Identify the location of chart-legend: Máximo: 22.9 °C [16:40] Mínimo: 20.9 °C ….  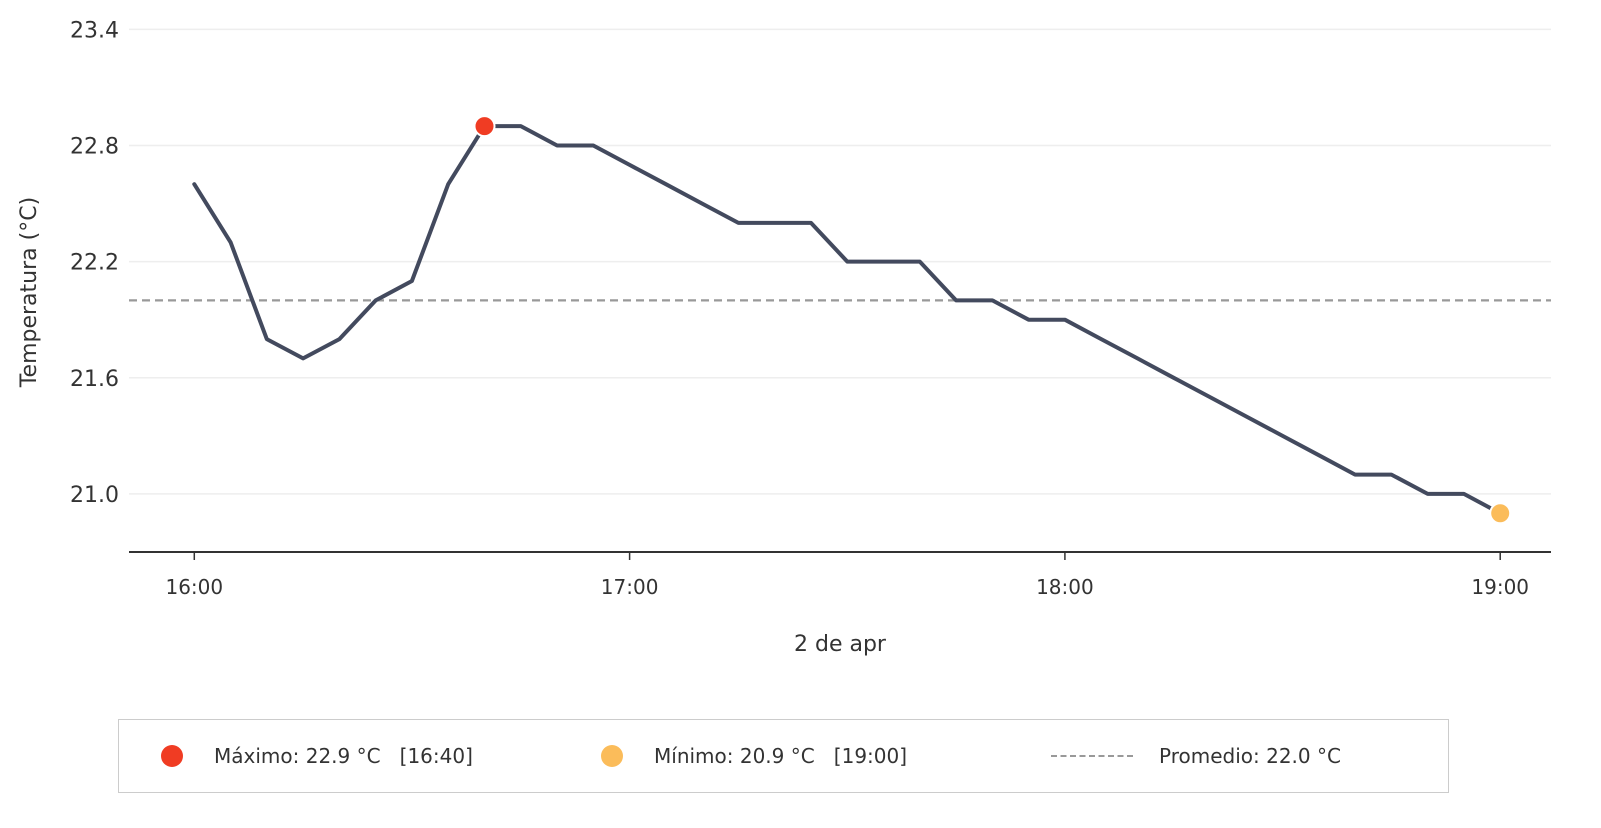
(783, 756).